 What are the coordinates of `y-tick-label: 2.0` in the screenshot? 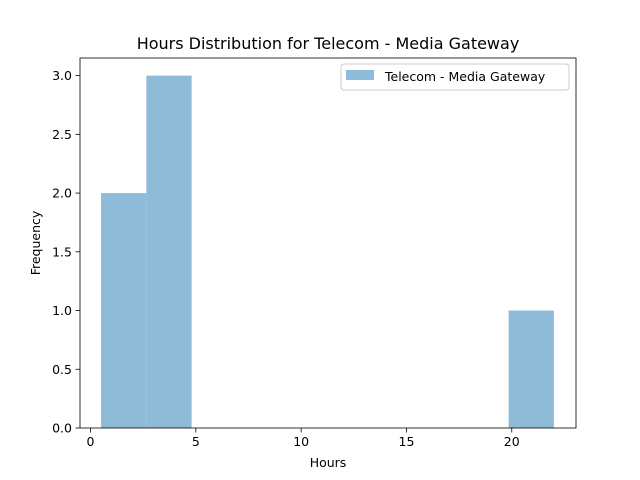 It's located at (62, 193).